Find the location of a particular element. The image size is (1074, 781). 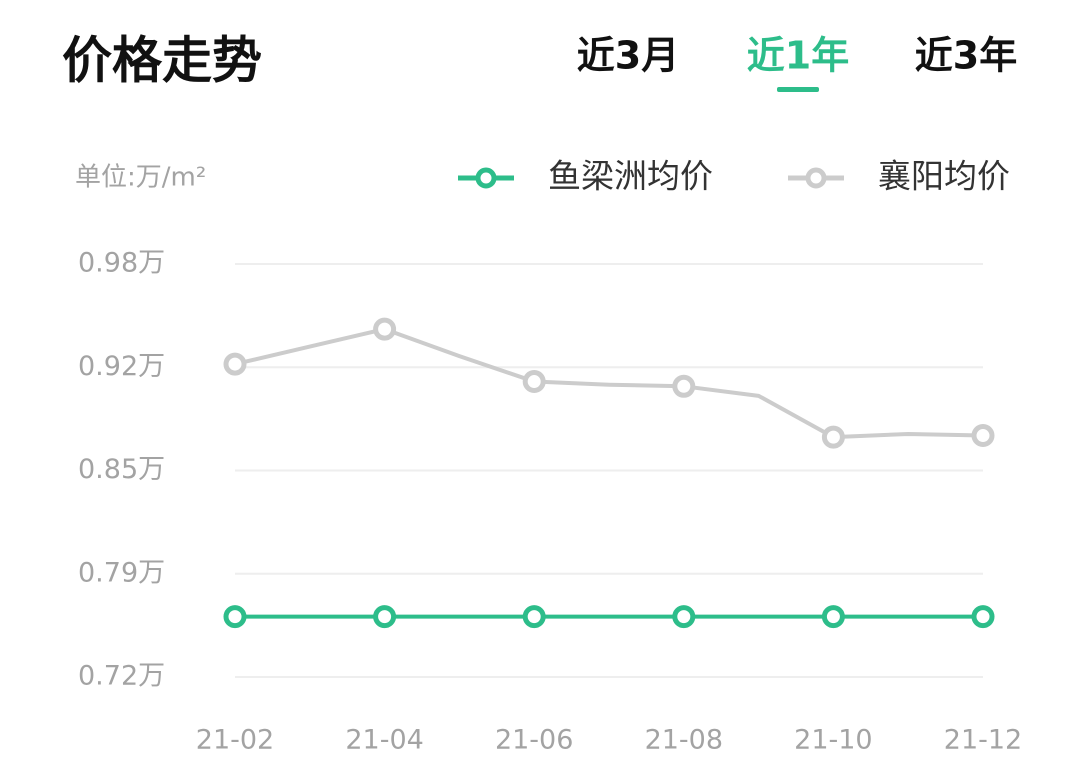

series-line is located at coordinates (609, 383).